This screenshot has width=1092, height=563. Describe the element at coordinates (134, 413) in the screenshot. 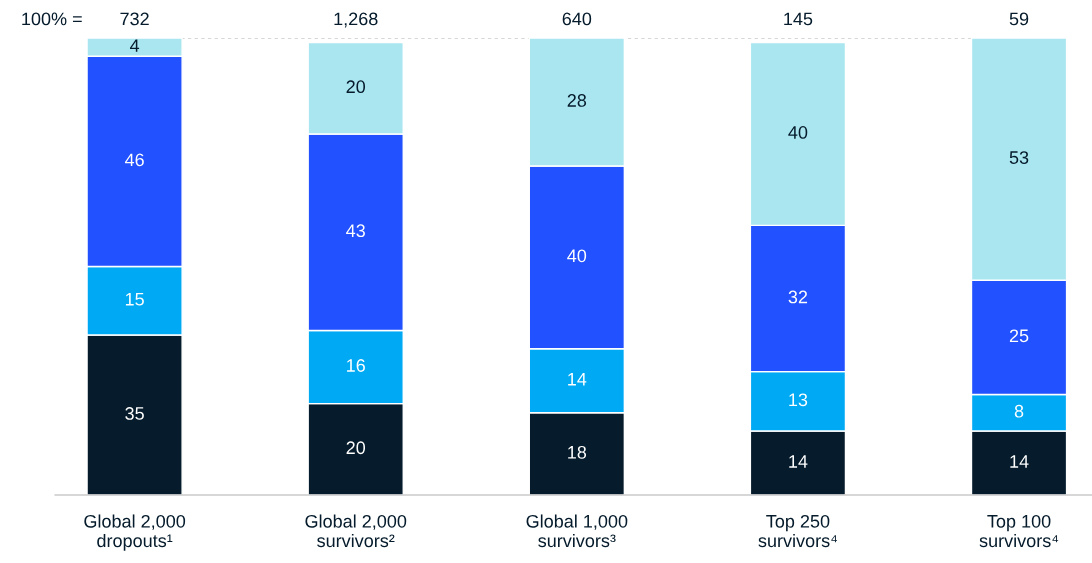

I see `data-label: 35` at that location.